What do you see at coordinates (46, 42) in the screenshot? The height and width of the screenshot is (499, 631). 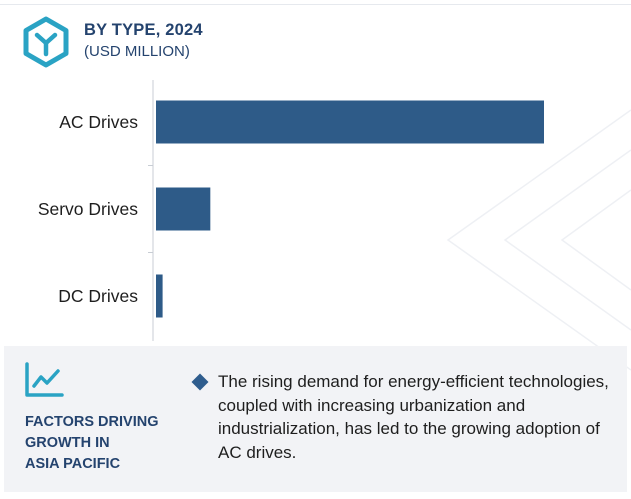 I see `hexagon-y-icon` at bounding box center [46, 42].